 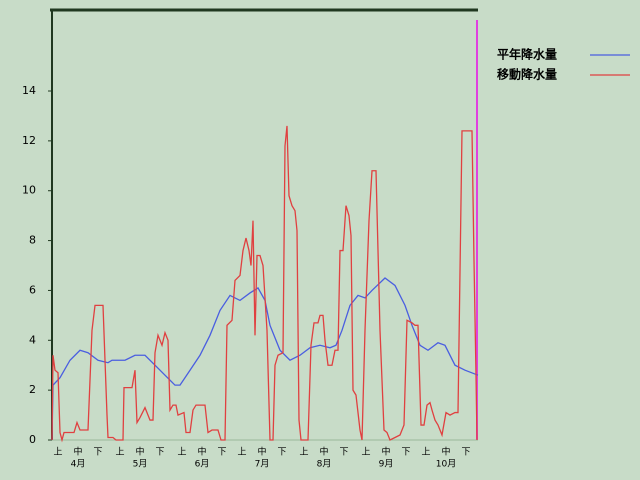 What do you see at coordinates (262, 464) in the screenshot?
I see `month-label: 7月` at bounding box center [262, 464].